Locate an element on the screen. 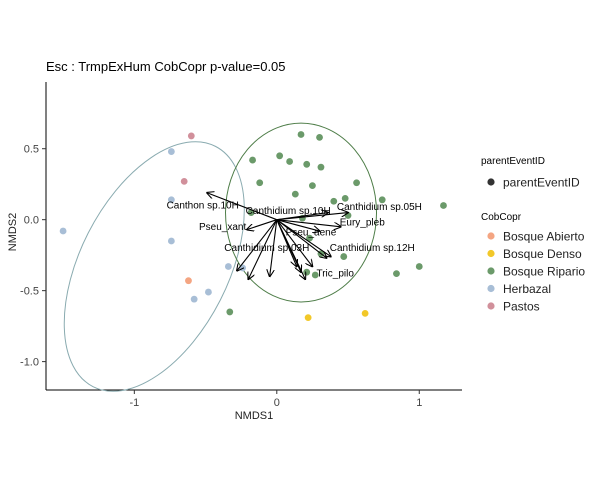 The height and width of the screenshot is (480, 600). y-axis-title: NMDS2 is located at coordinates (13, 232).